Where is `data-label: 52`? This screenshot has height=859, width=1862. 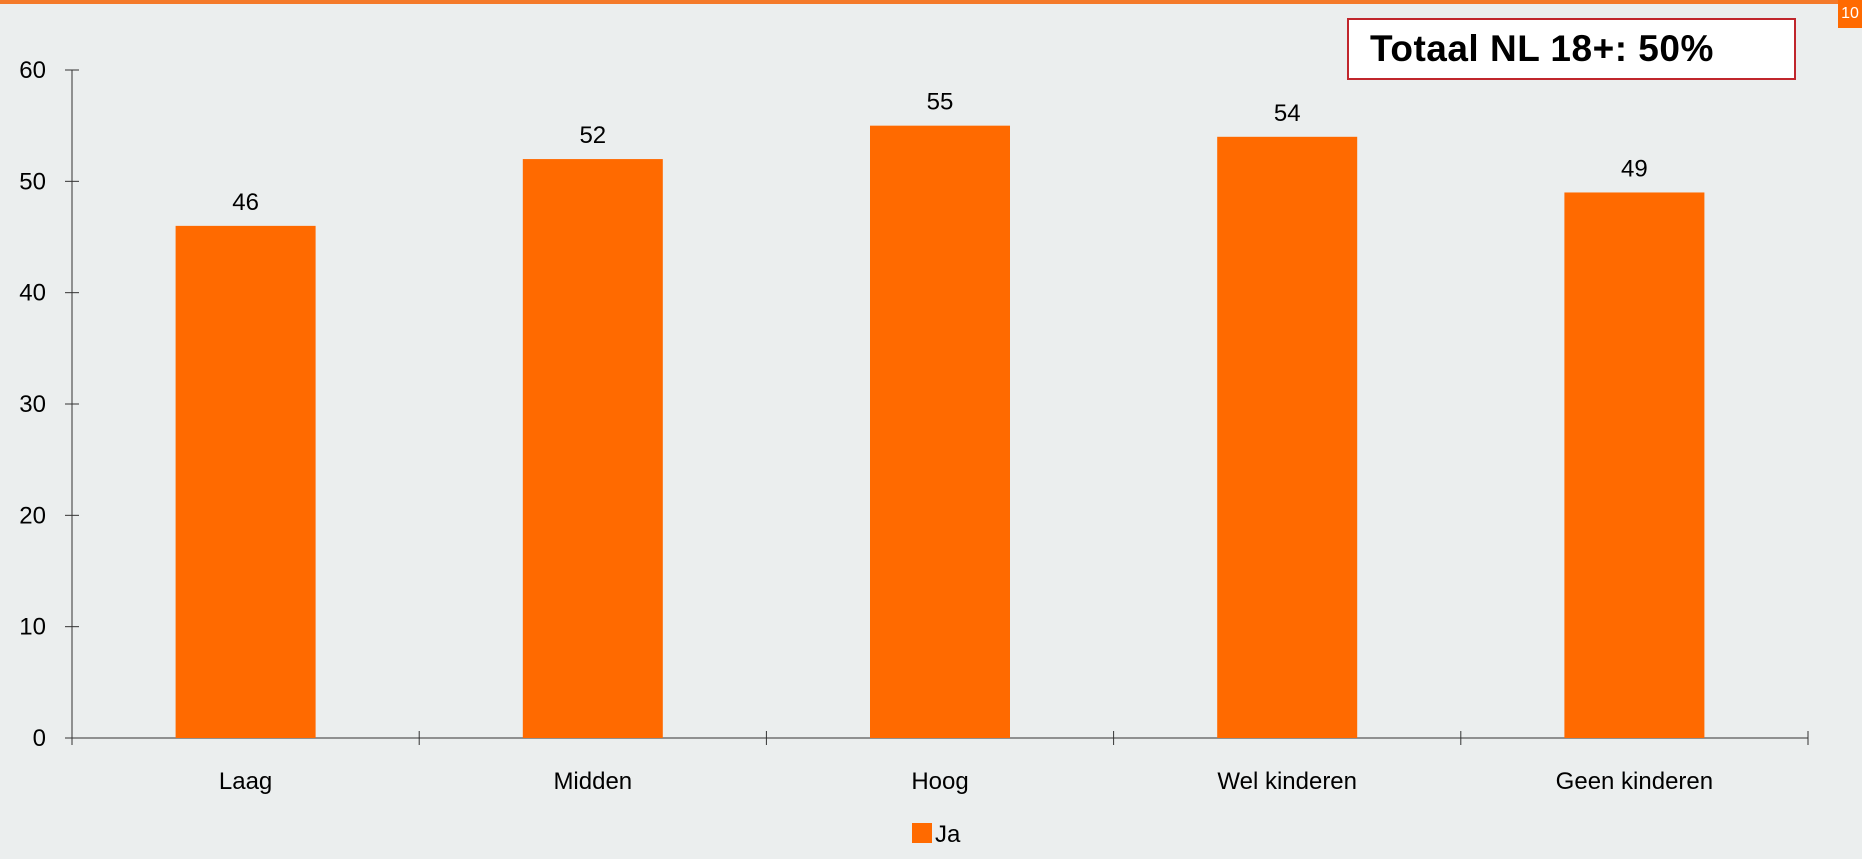
data-label: 52 is located at coordinates (592, 135).